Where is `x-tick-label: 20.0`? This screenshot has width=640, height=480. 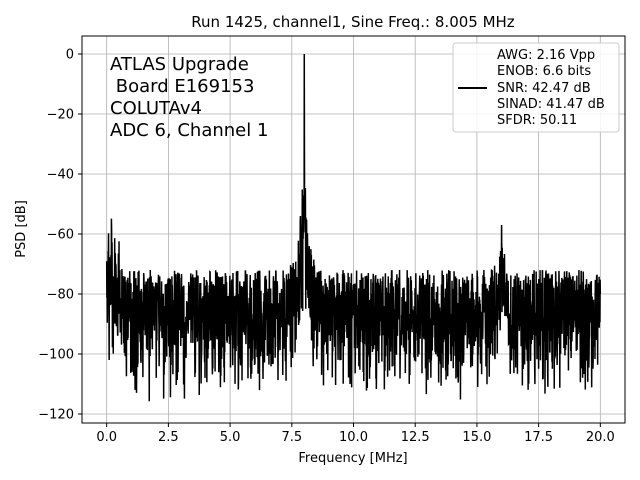
x-tick-label: 20.0 is located at coordinates (600, 437).